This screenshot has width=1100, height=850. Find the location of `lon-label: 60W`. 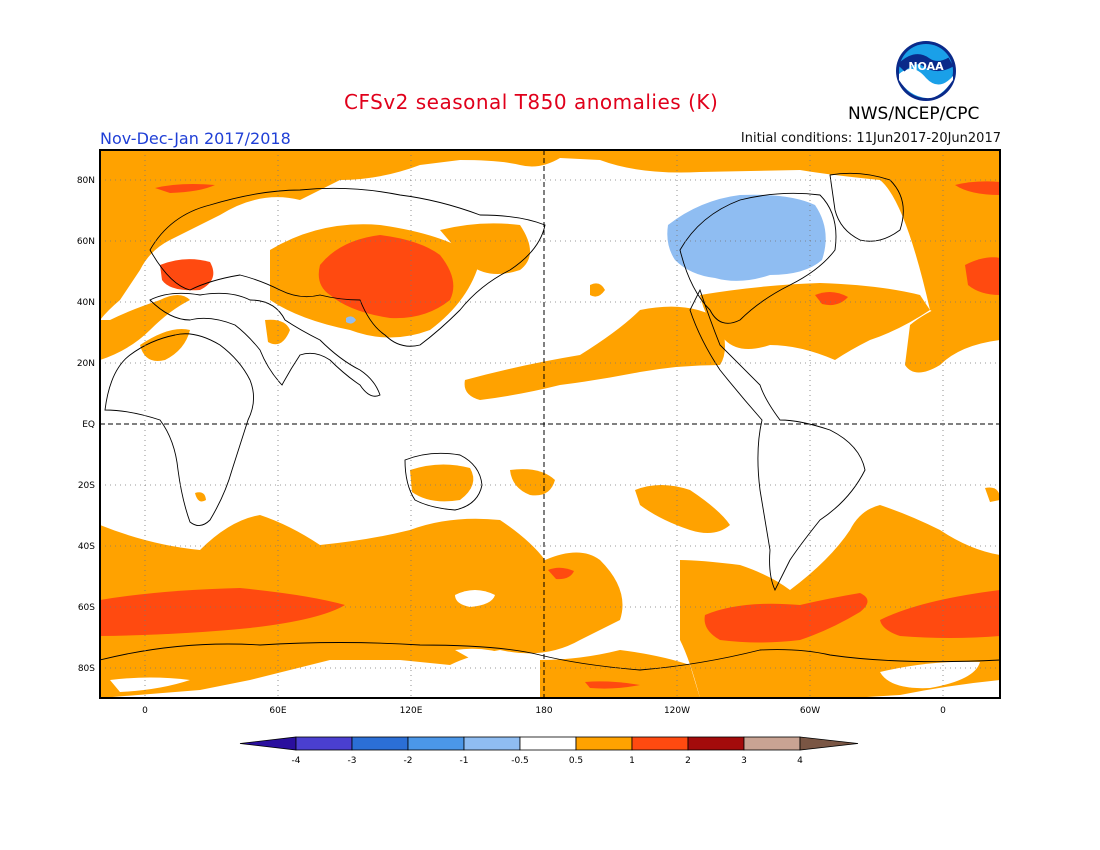

lon-label: 60W is located at coordinates (810, 711).